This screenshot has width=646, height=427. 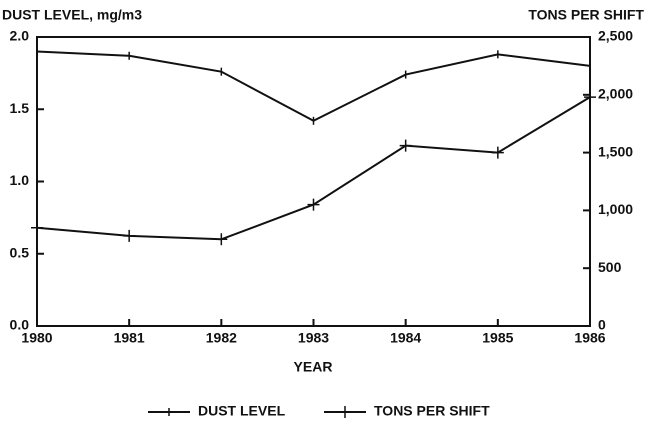 I want to click on y2-tick-label: 1,000, so click(x=615, y=209).